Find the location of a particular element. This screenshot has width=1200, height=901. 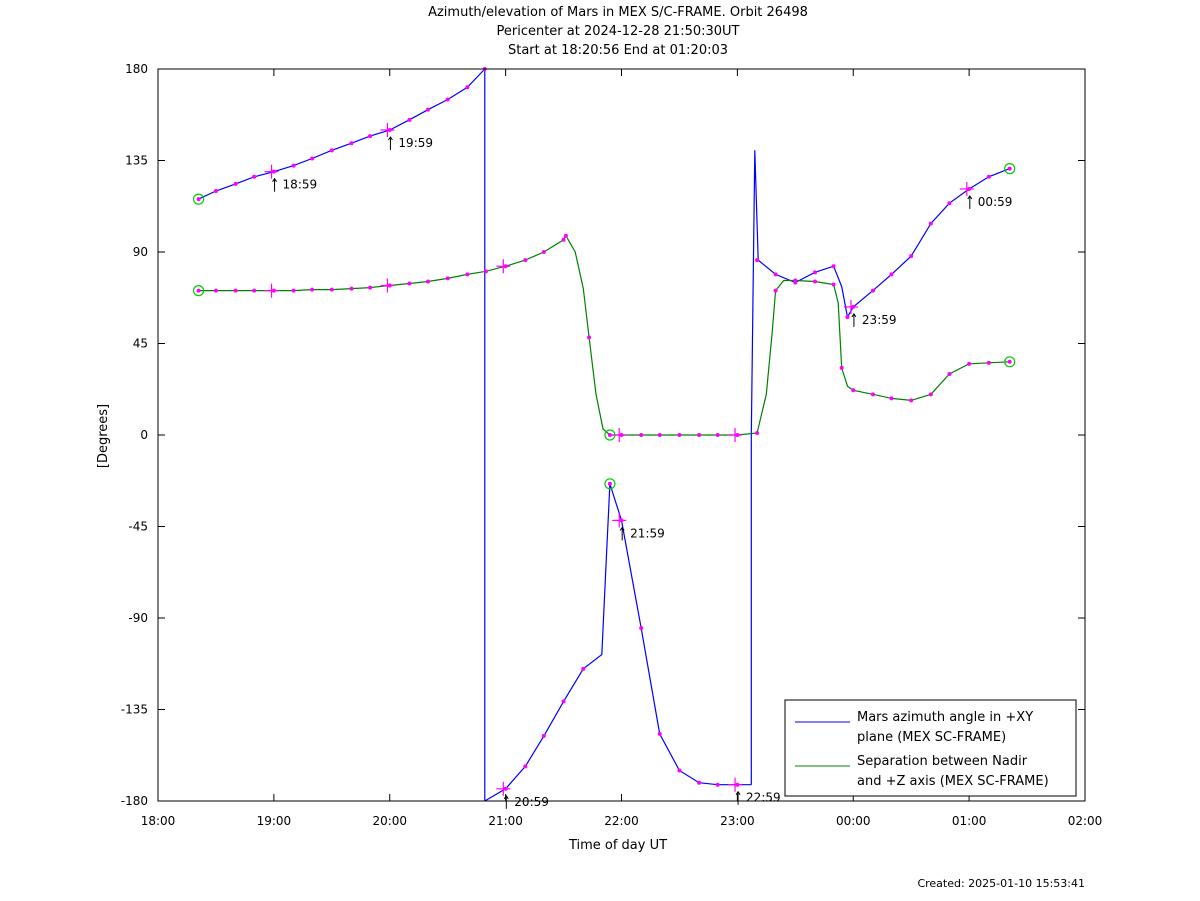

hour-mark-label: 21:59 is located at coordinates (647, 533).